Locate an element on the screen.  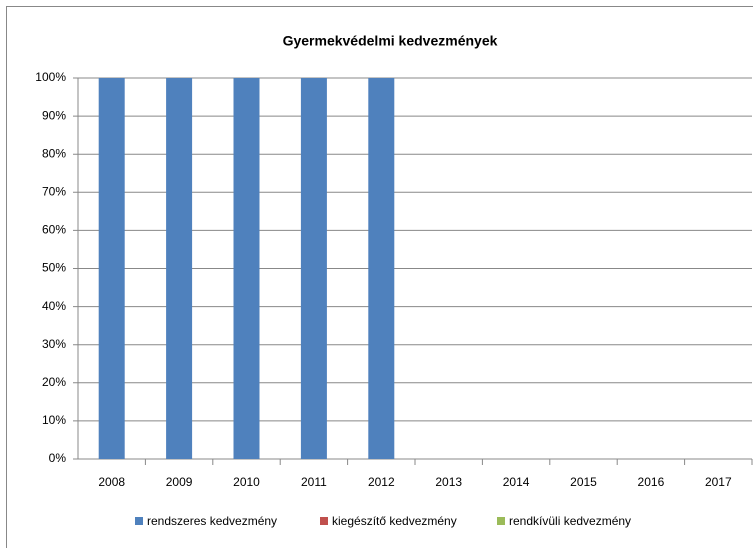
y-tick-label: 80% is located at coordinates (54, 153).